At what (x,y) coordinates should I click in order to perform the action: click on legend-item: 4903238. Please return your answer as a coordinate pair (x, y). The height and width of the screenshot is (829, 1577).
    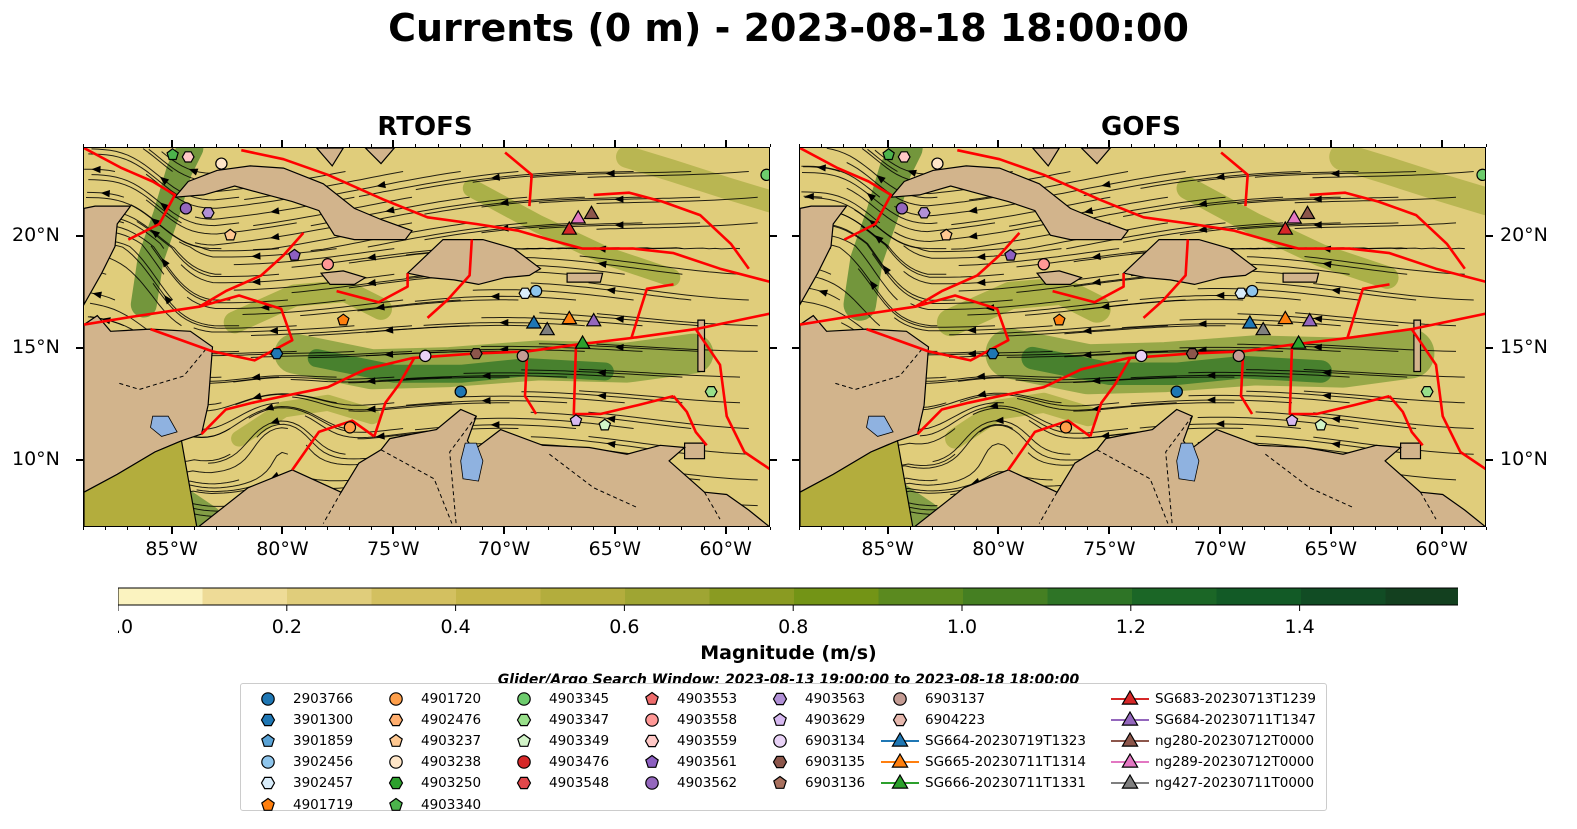
    Looking at the image, I should click on (429, 762).